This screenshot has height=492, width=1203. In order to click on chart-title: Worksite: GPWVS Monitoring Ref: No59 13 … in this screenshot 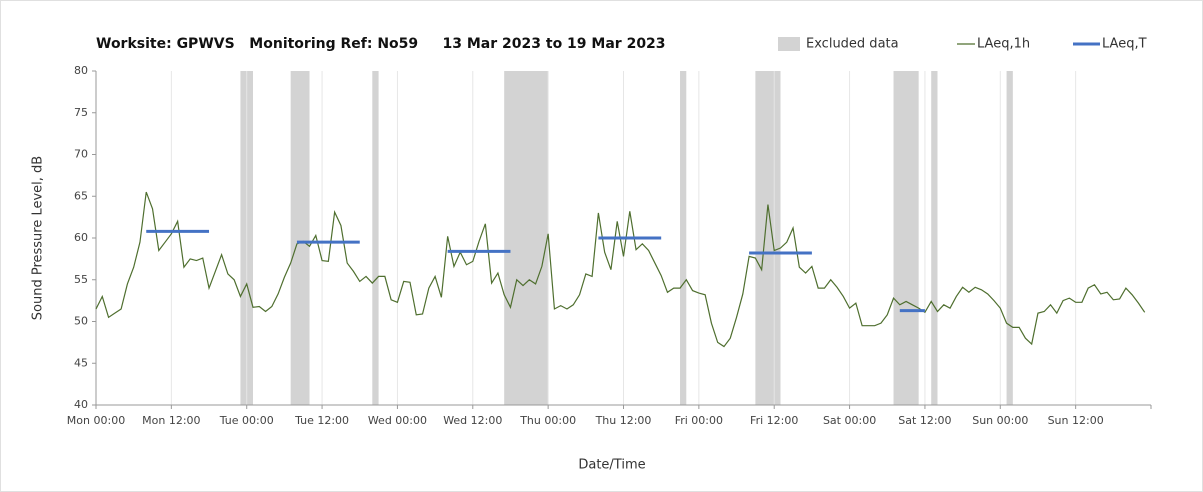, I will do `click(381, 44)`.